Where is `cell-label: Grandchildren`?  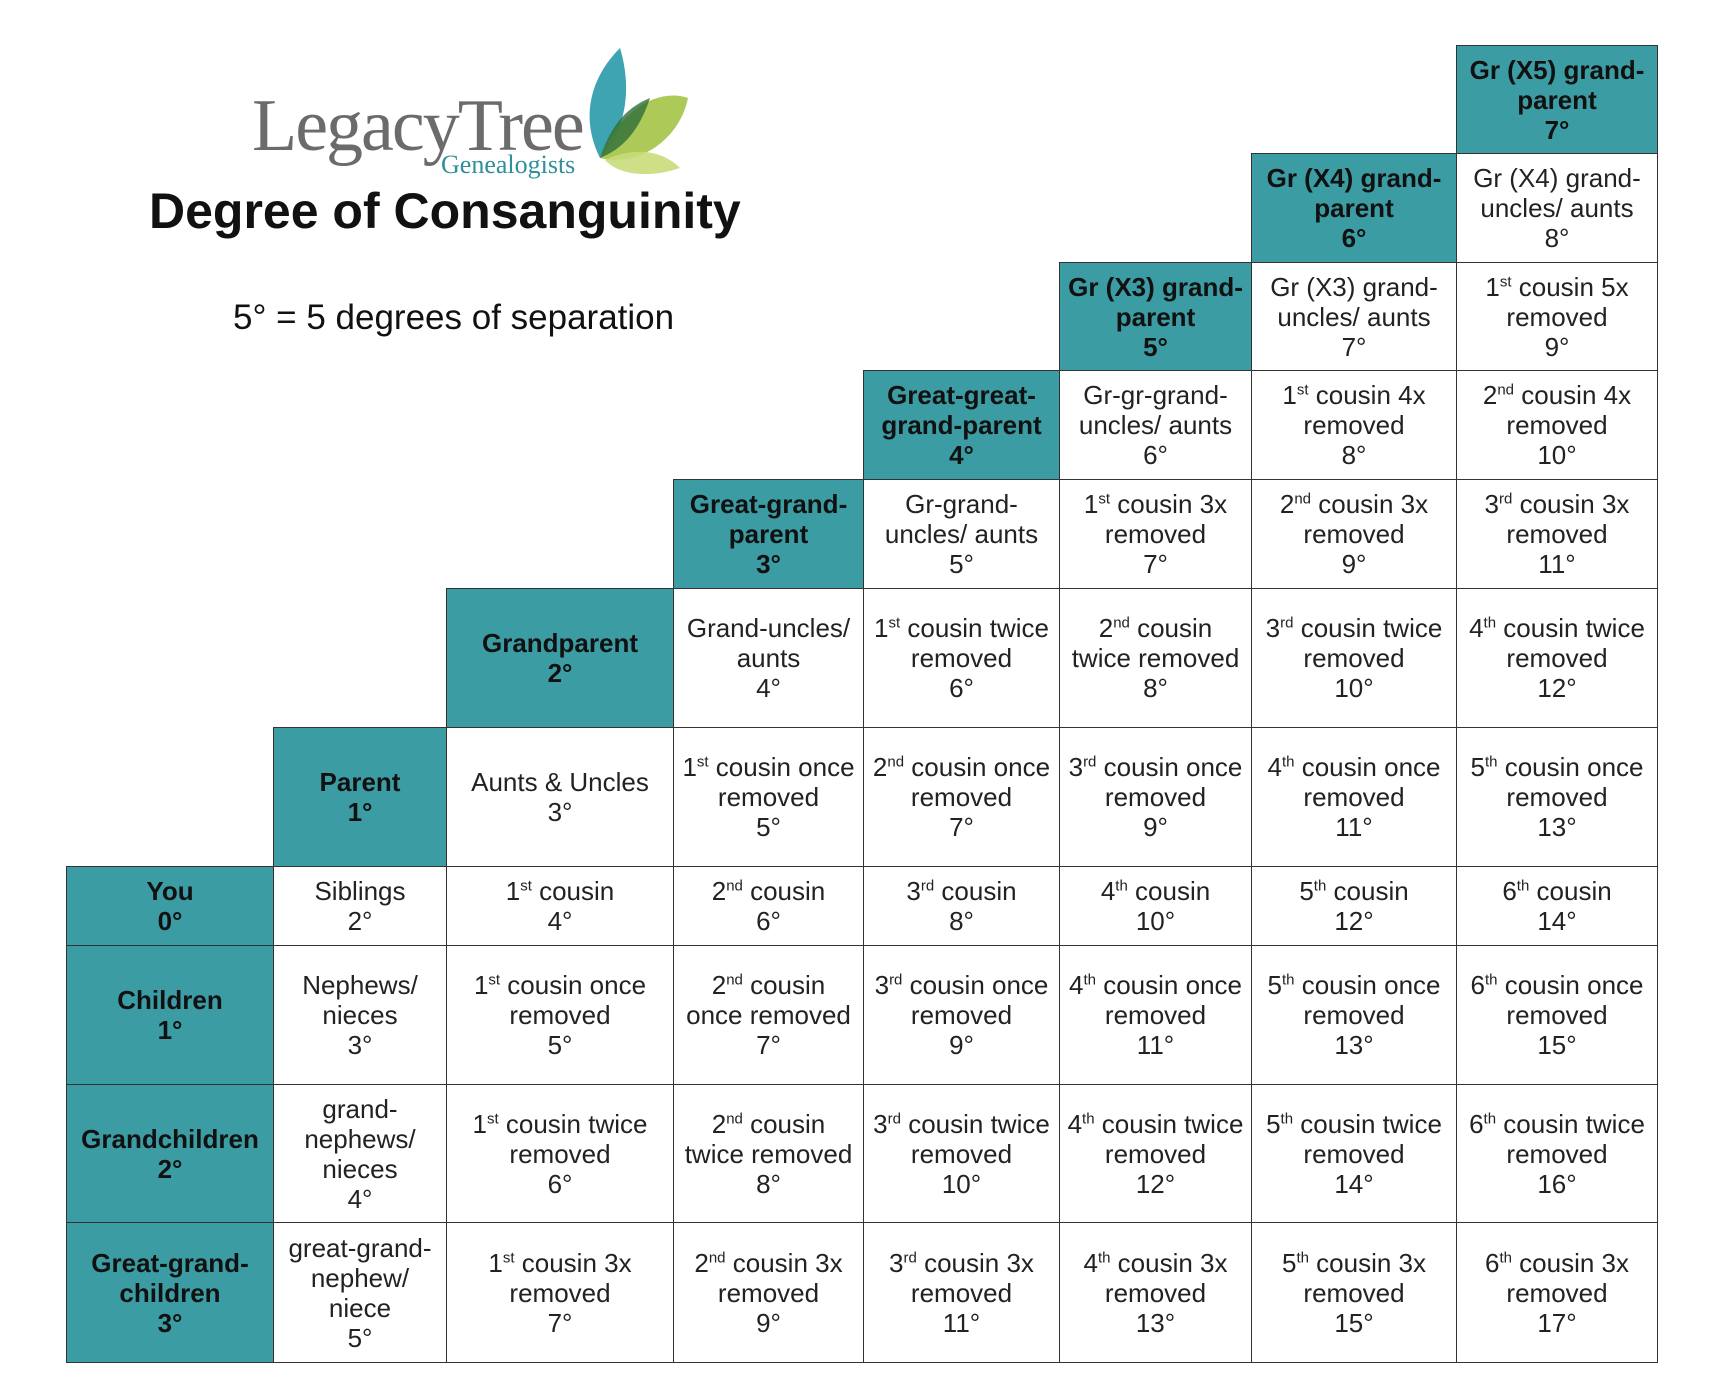
cell-label: Grandchildren is located at coordinates (170, 1139).